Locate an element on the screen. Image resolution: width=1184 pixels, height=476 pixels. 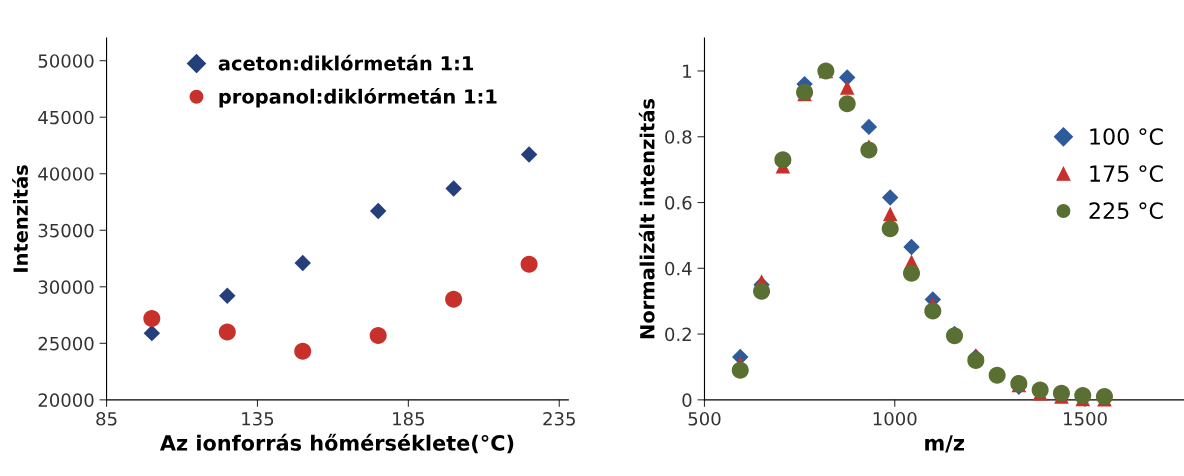
legend-label: aceton:diklórmetán 1:1 is located at coordinates (346, 62).